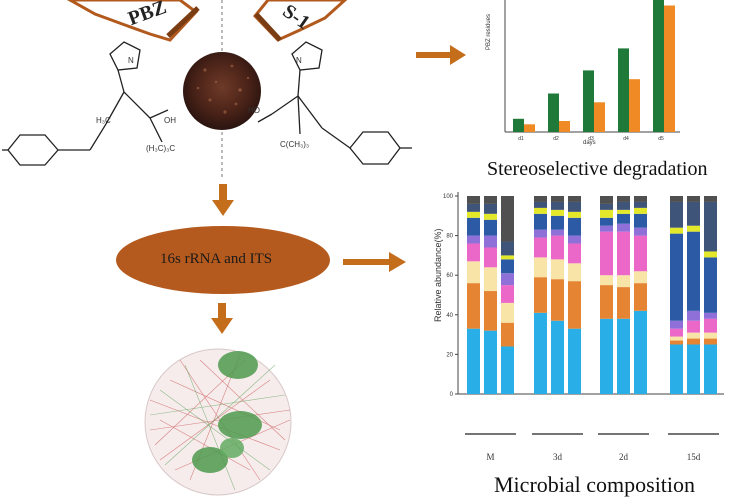  Describe the element at coordinates (449, 276) in the screenshot. I see `chart2-y-tick-label: 60` at that location.